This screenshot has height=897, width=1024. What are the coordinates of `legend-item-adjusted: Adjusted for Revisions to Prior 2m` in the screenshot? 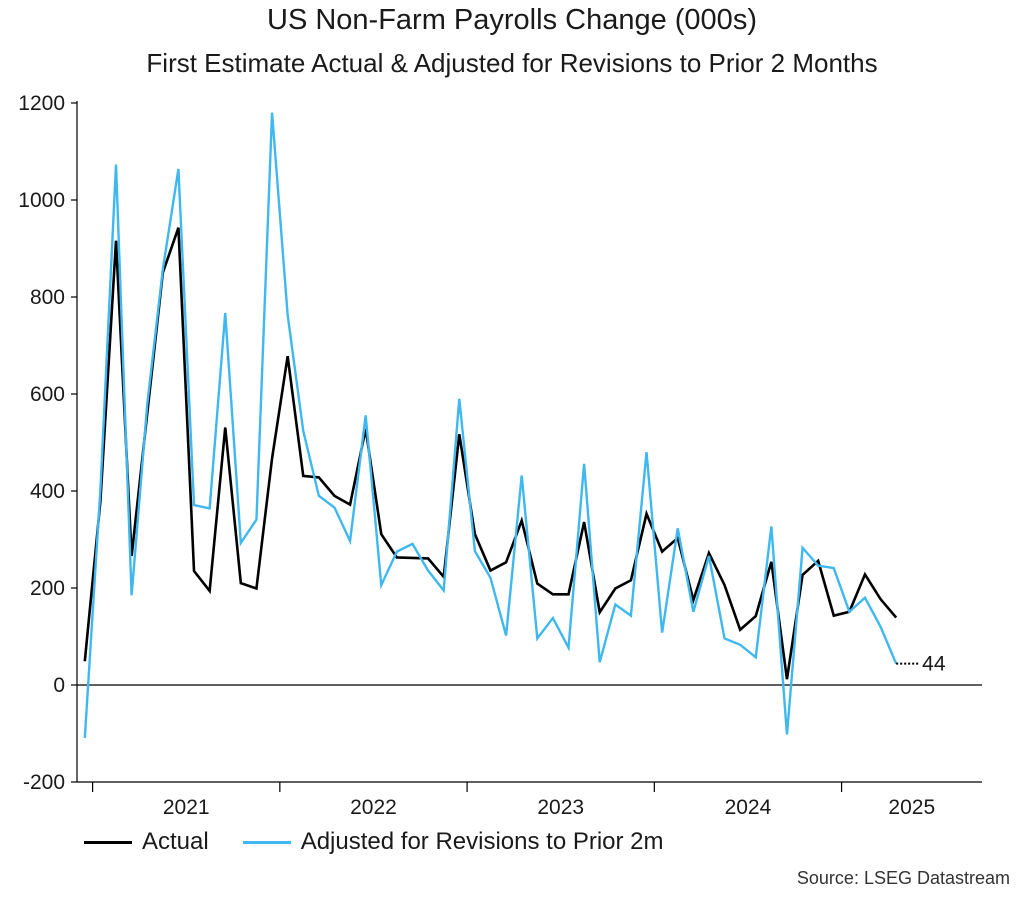 It's located at (453, 842).